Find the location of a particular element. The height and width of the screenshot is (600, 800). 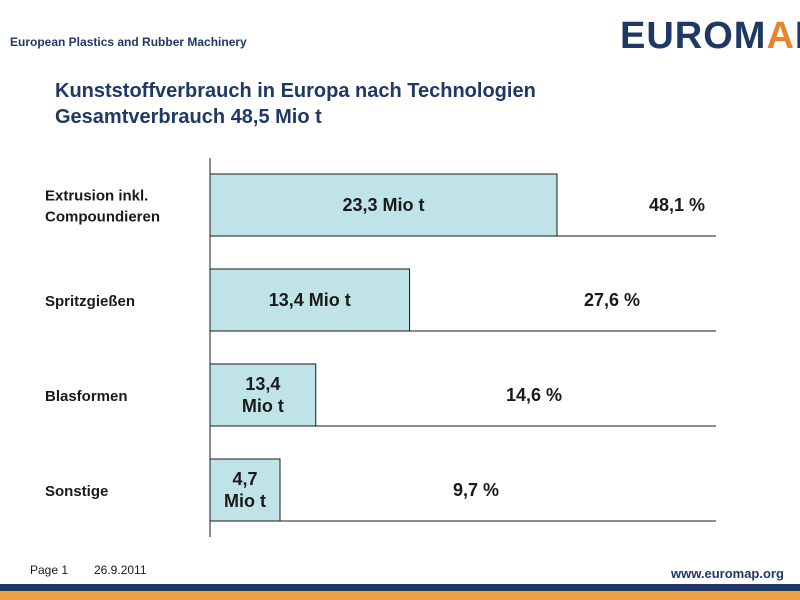

category-label: Sonstige is located at coordinates (76, 491).